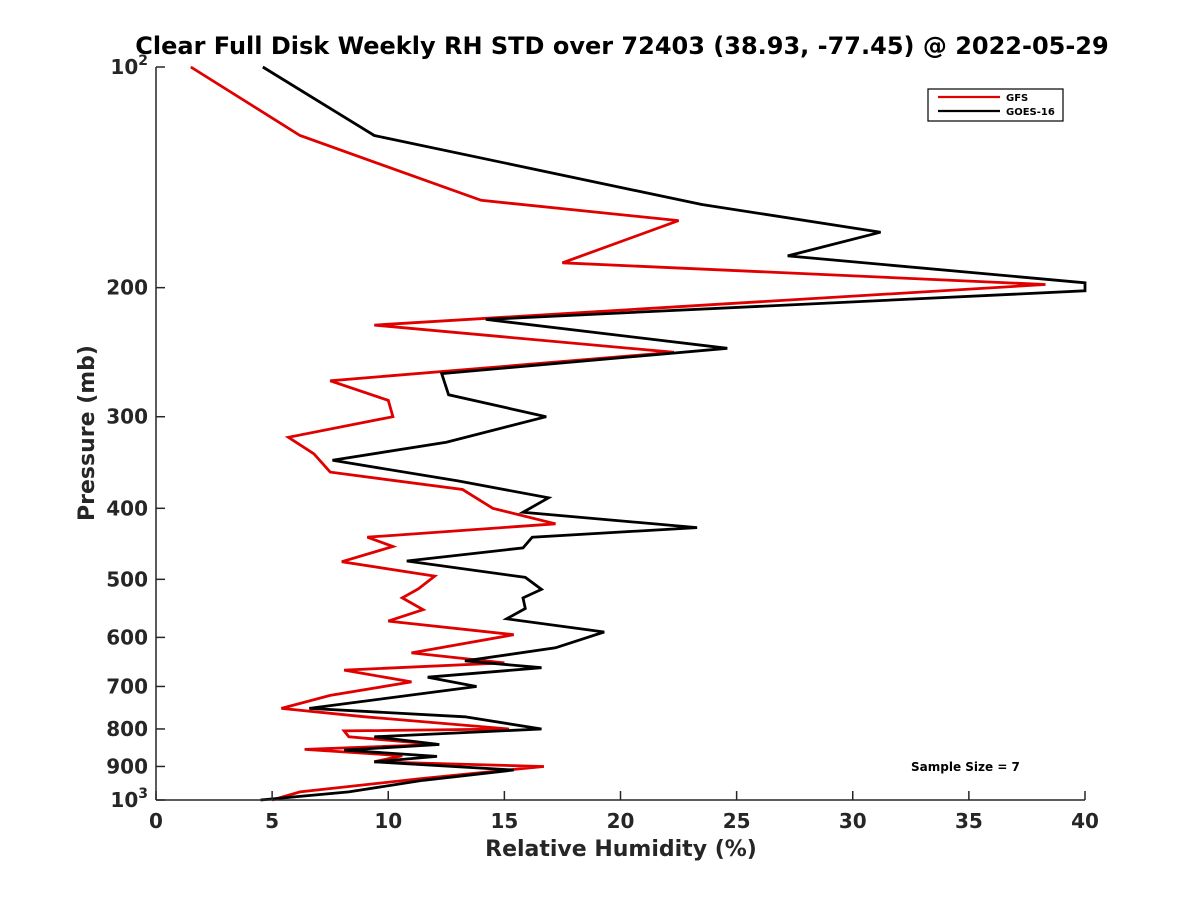  Describe the element at coordinates (1017, 98) in the screenshot. I see `legend-label-gfs: GFS` at that location.